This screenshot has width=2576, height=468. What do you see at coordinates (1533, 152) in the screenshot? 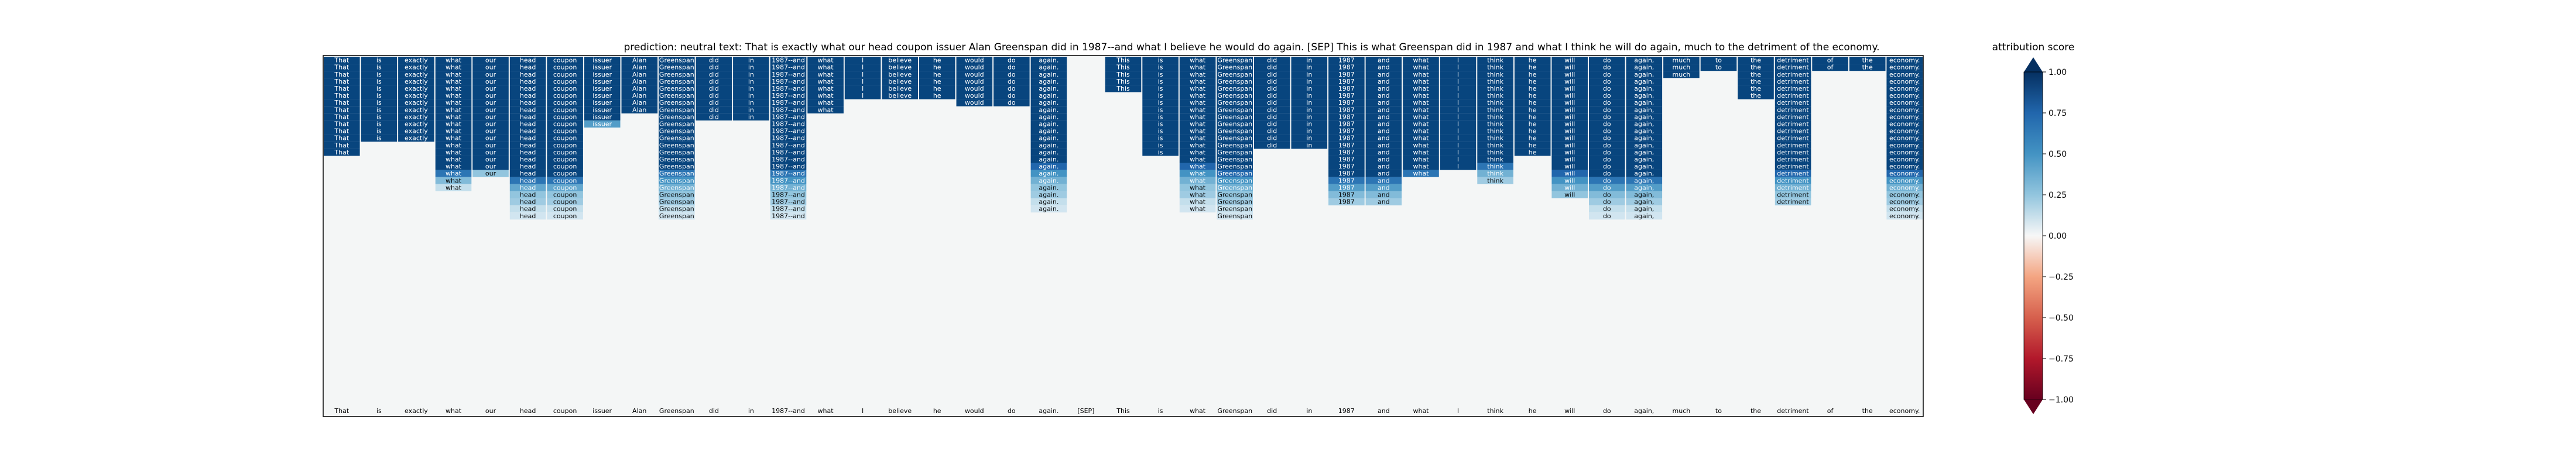
I see `heatmap-cell-label: he` at bounding box center [1533, 152].